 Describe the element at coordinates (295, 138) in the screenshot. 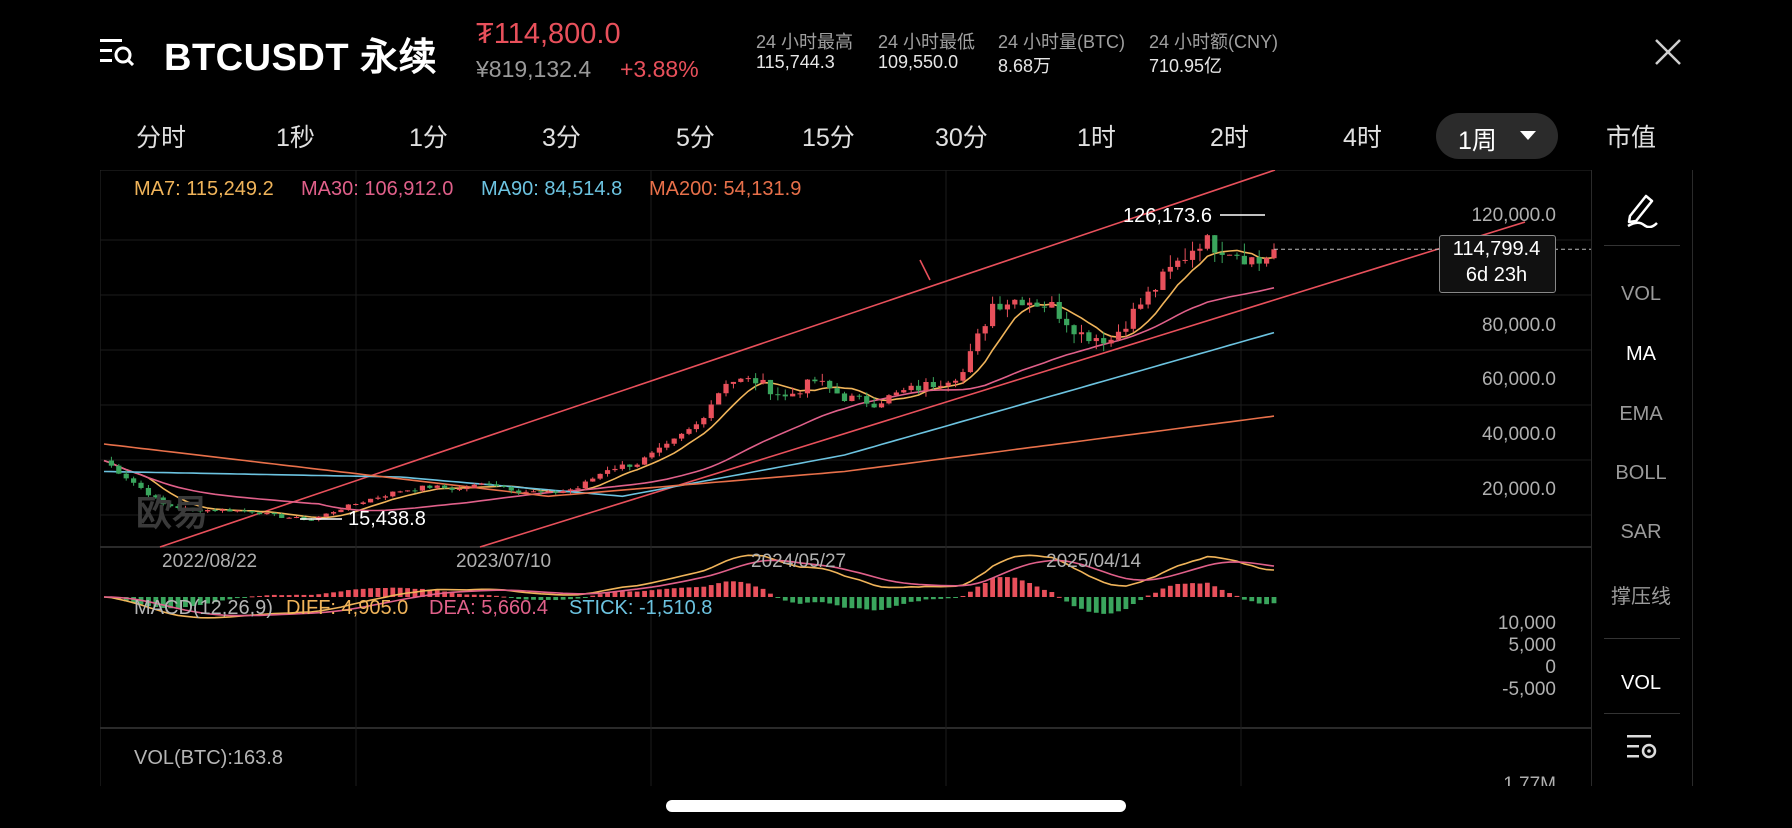

I see `tab-1s: 1秒` at that location.